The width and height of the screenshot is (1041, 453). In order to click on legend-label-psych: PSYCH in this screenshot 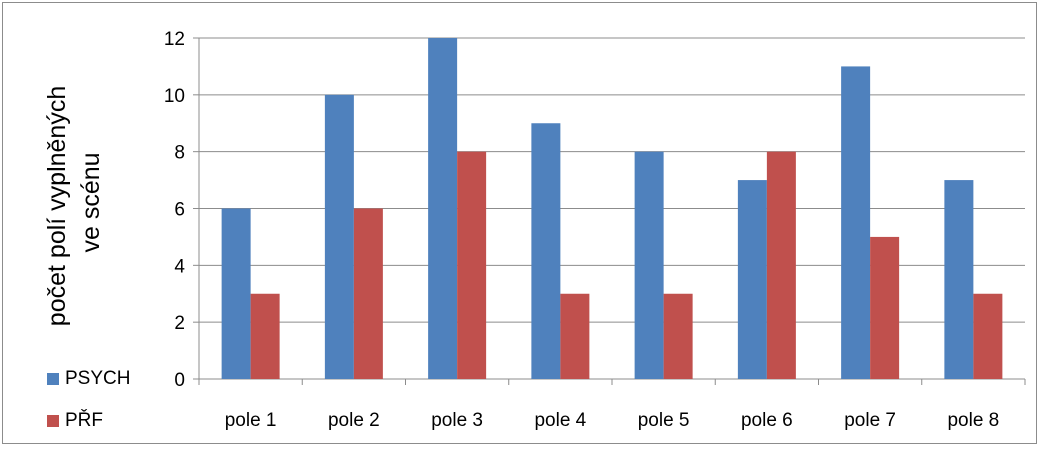, I will do `click(98, 378)`.